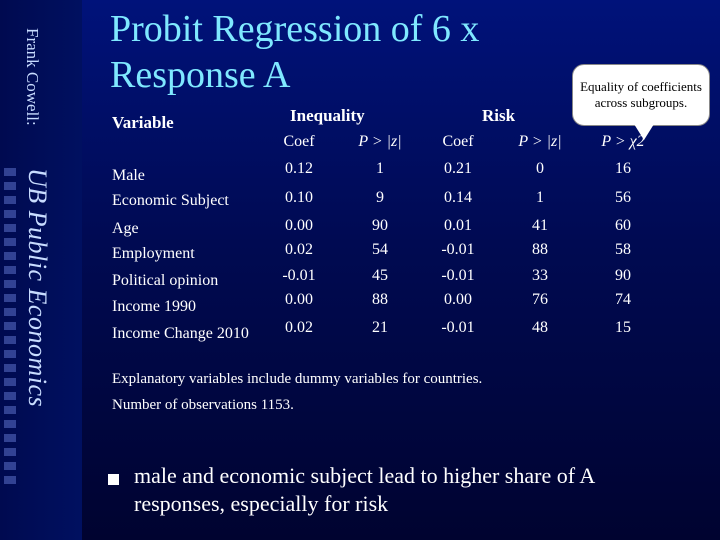  I want to click on sidebar: Frank Cowell: UB Public Economics, so click(41, 270).